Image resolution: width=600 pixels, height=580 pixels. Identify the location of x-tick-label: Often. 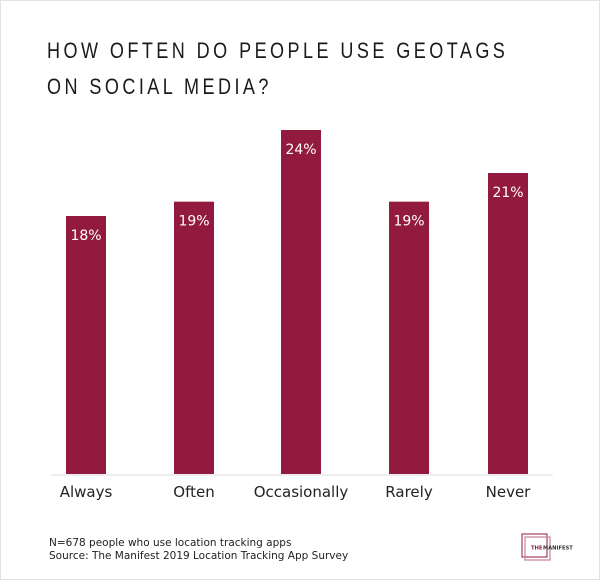
(193, 492).